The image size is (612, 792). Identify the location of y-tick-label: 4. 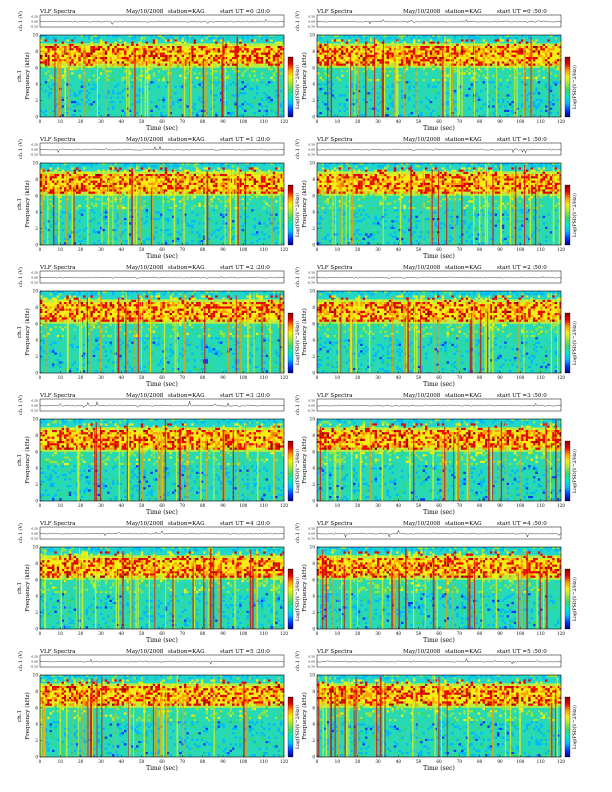
(36, 724).